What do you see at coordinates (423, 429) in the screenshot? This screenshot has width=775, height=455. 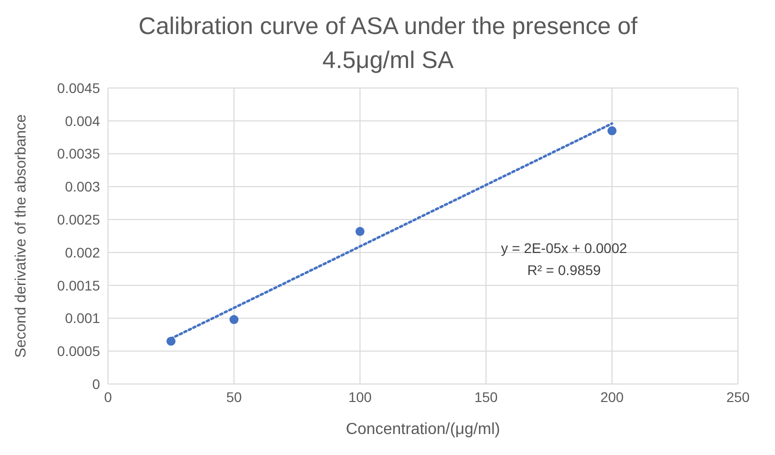 I see `x-axis-title: Concentration/(μg/ml)` at bounding box center [423, 429].